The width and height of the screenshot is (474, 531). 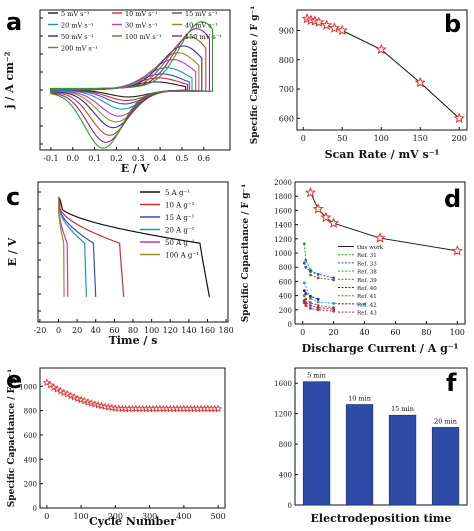 I want to click on panel-letter-b: b, so click(x=452, y=24).